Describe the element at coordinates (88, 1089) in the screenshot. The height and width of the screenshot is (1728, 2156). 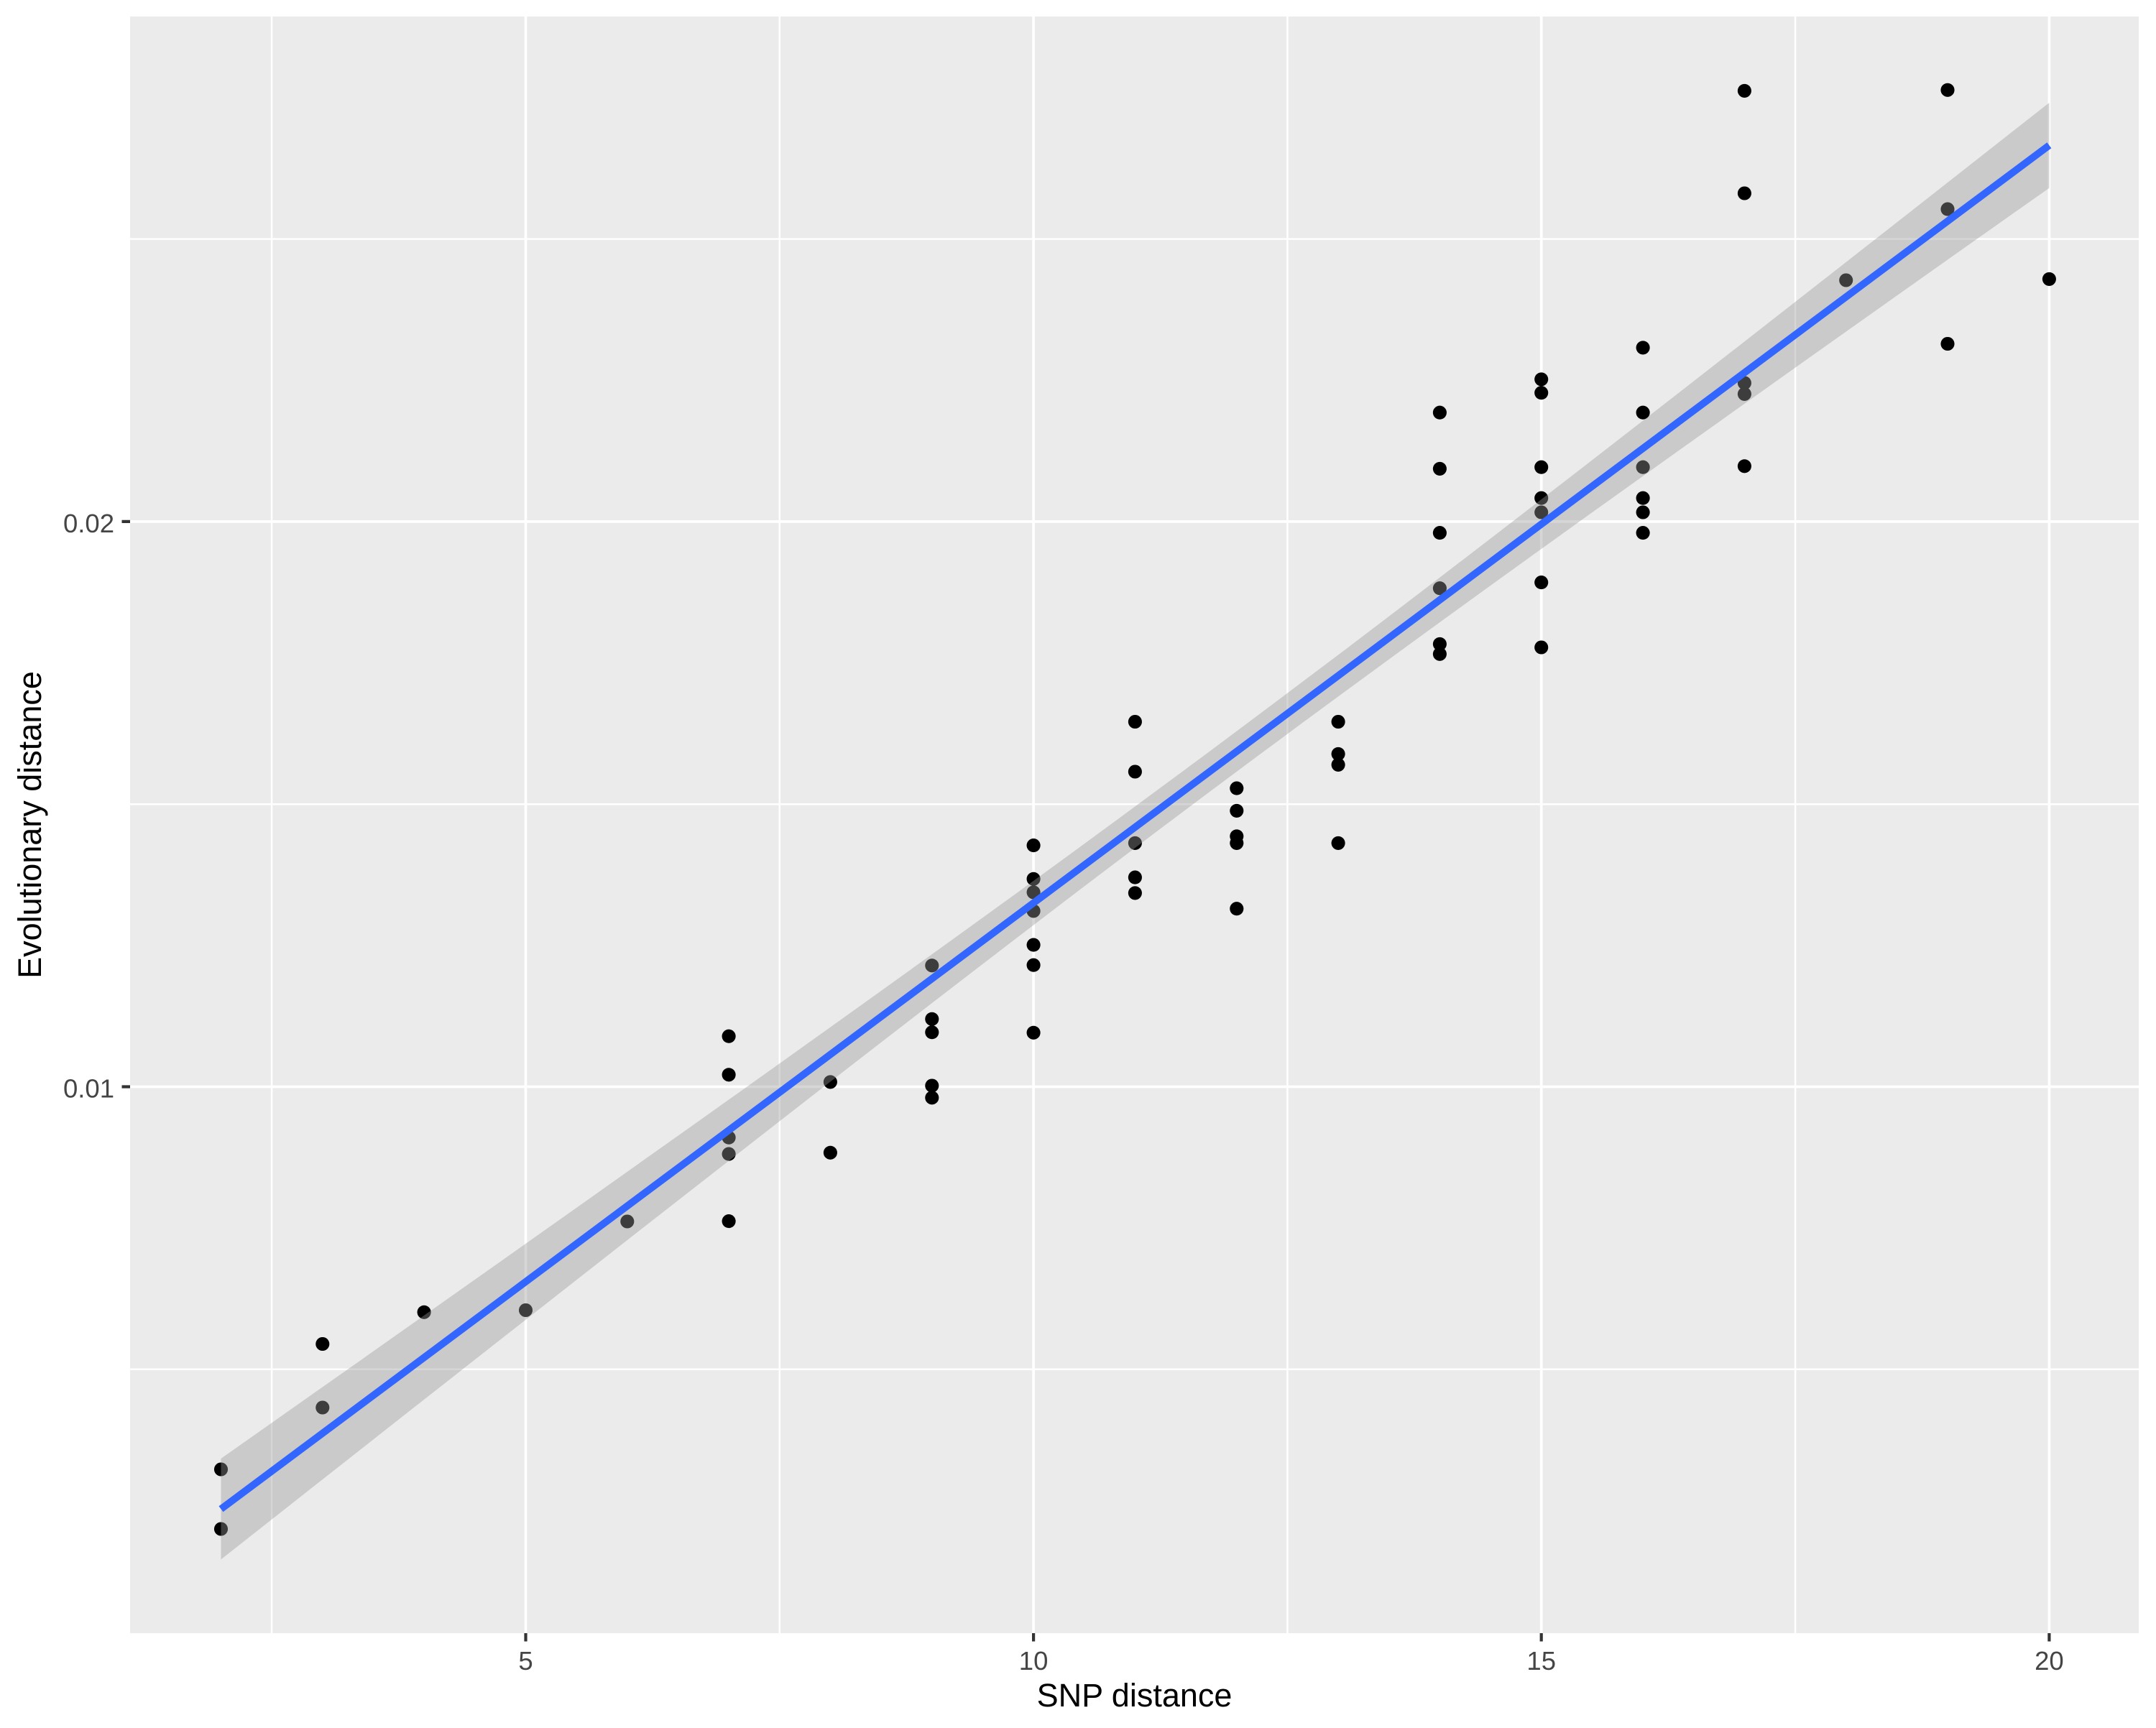
I see `svg-text: 0.01` at that location.